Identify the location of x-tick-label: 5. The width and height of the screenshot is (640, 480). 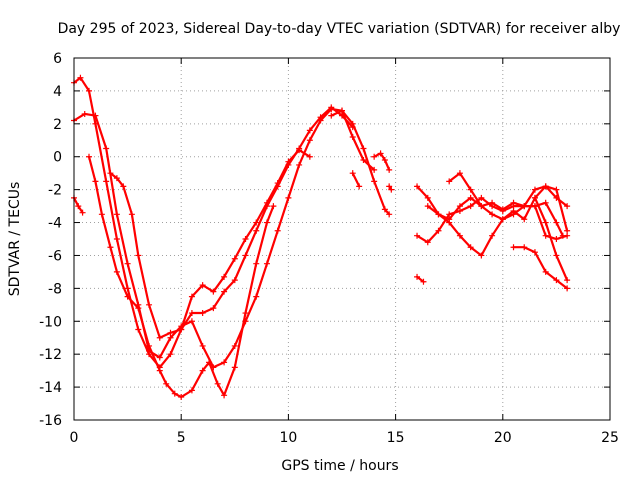
(181, 438).